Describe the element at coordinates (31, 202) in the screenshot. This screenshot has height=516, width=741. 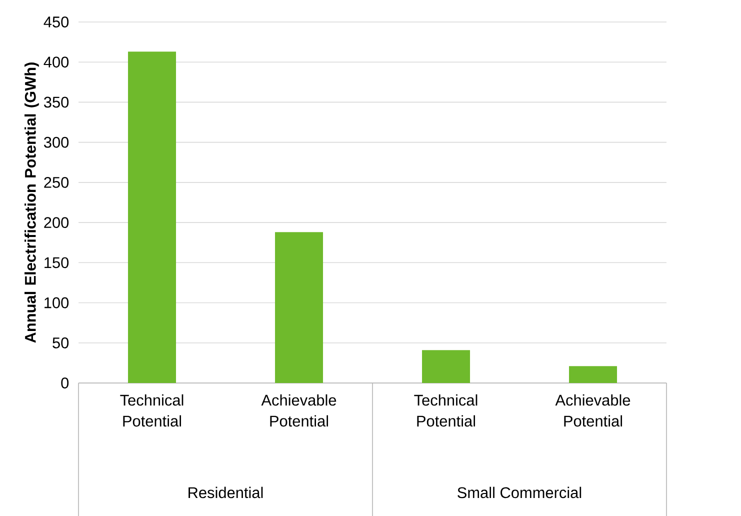
I see `y-axis-title: Annual Electrification Potential (GWh)` at that location.